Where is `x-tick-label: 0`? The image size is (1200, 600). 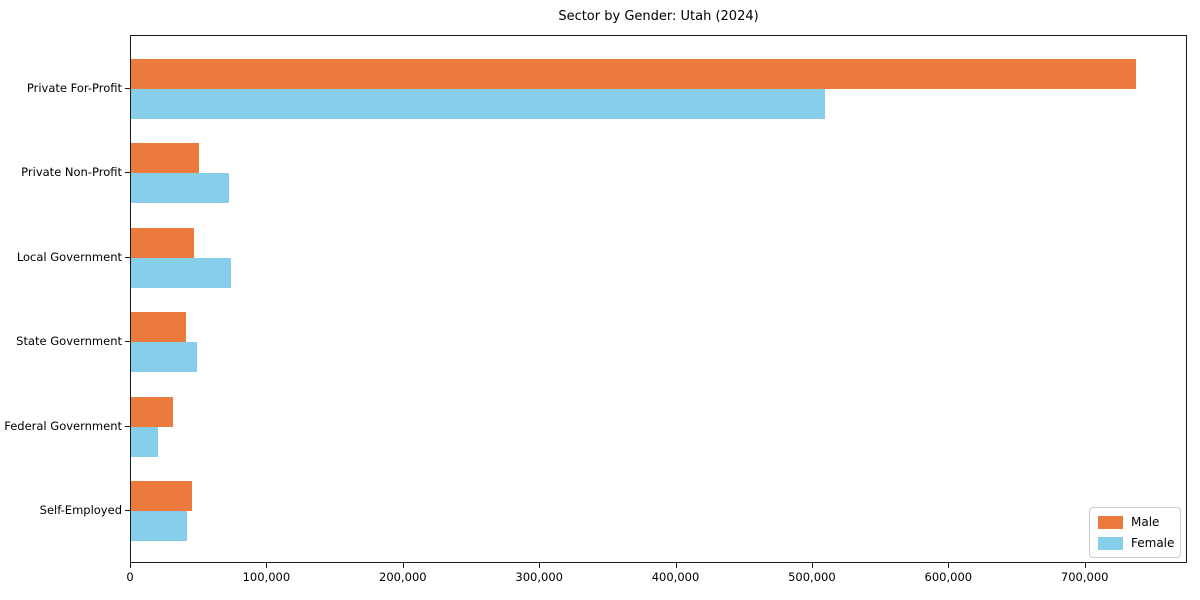
x-tick-label: 0 is located at coordinates (130, 577).